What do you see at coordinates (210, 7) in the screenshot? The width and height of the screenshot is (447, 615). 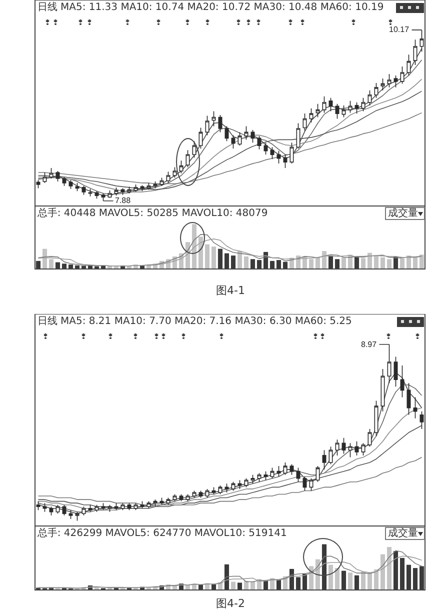 I see `chart-title: 日线 MA5: 11.33 MA10: 10.74 MA20: 10.72 MA30: 10.48 MA60: 10.19` at bounding box center [210, 7].